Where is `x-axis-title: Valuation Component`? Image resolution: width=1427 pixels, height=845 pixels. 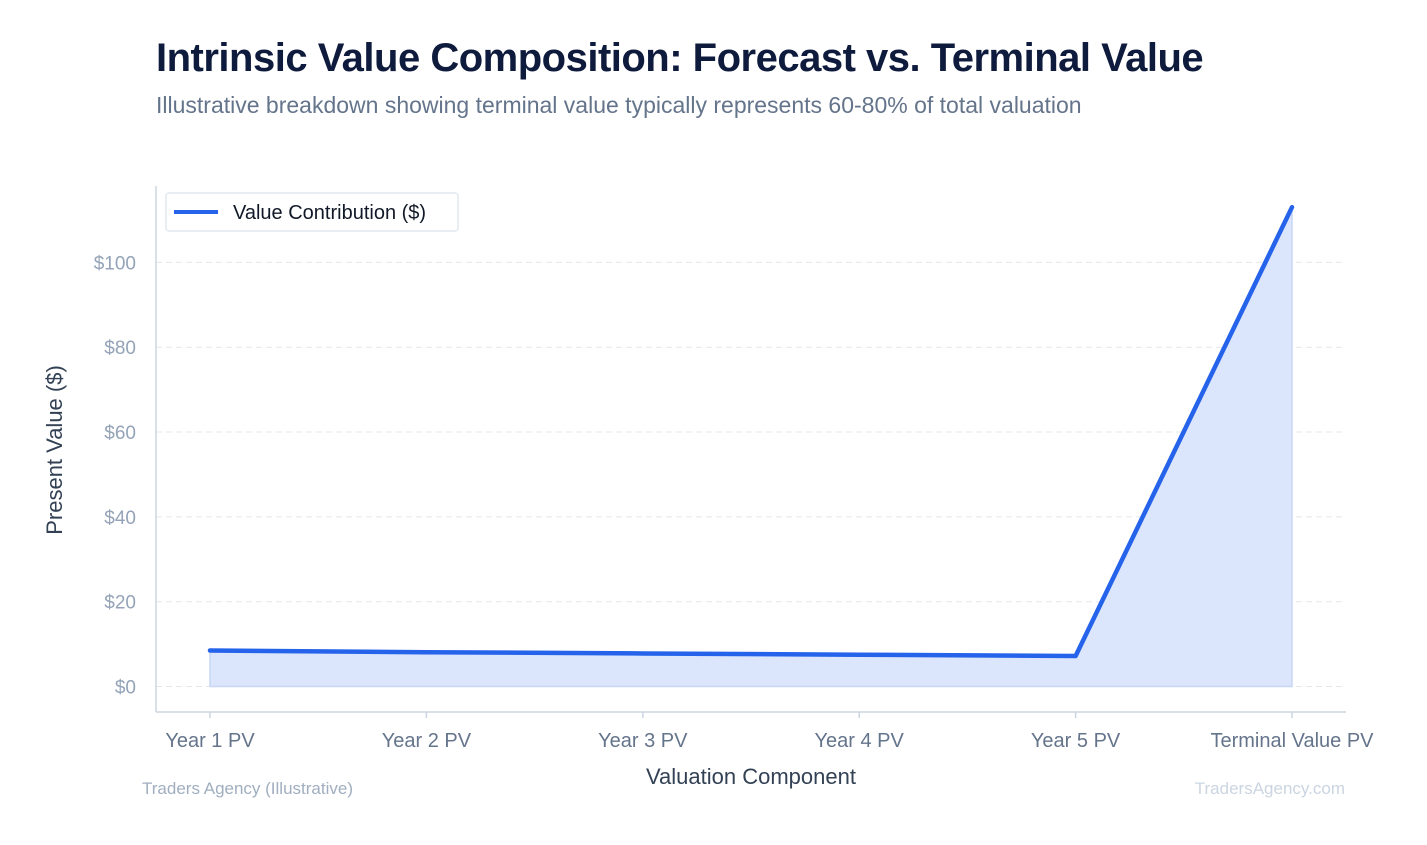
x-axis-title: Valuation Component is located at coordinates (751, 776).